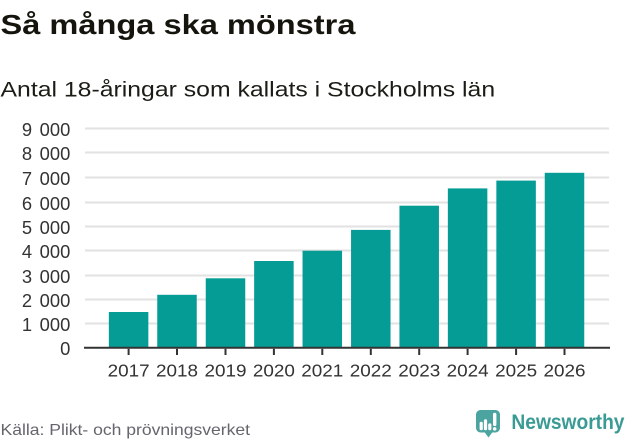  Describe the element at coordinates (46, 325) in the screenshot. I see `svg-text: 1 000` at that location.